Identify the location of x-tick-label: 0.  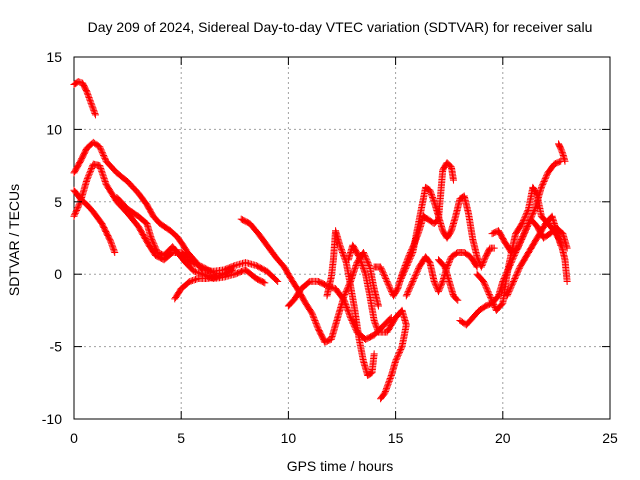
(74, 438).